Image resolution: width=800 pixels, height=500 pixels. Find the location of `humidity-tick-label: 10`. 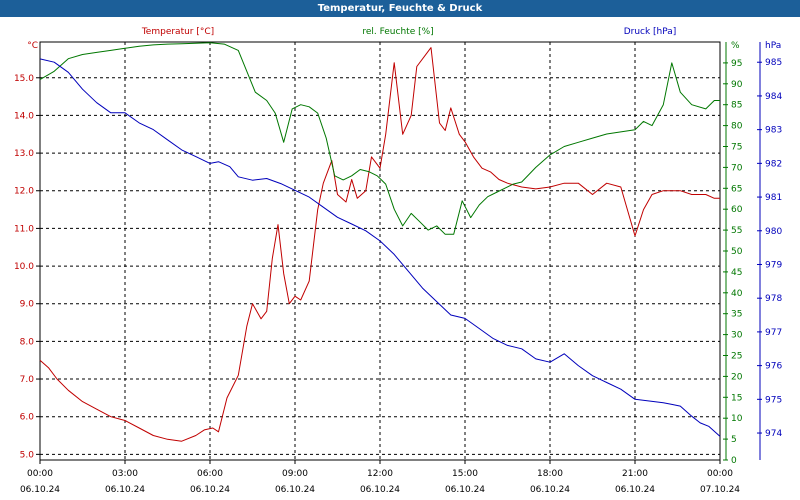

humidity-tick-label: 10 is located at coordinates (737, 419).